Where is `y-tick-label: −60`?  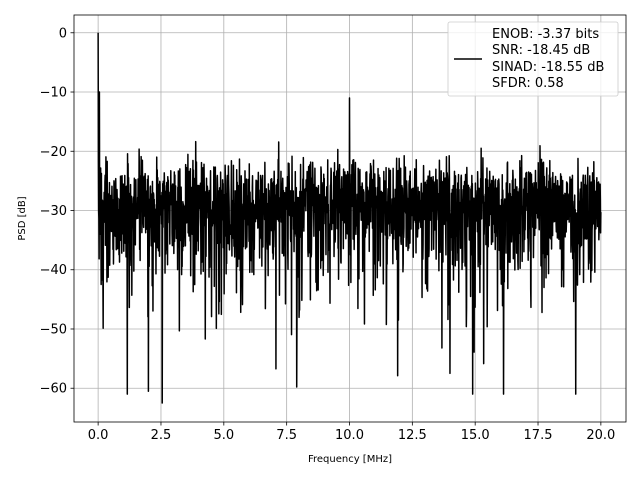 y-tick-label: −60 is located at coordinates (53, 389).